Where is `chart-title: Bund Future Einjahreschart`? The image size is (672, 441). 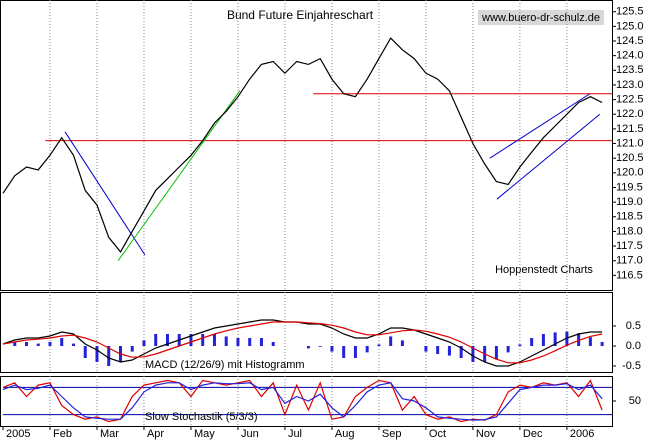 chart-title: Bund Future Einjahreschart is located at coordinates (300, 15).